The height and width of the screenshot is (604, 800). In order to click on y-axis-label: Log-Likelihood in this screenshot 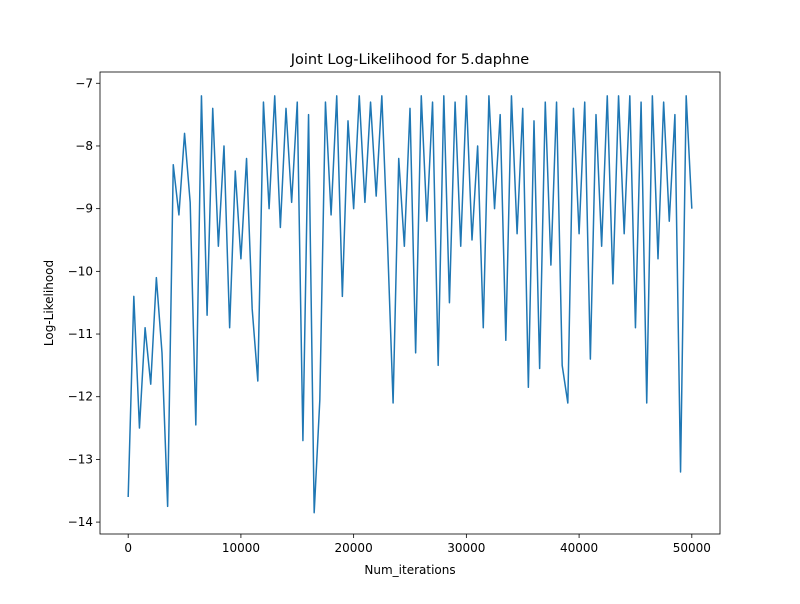, I will do `click(49, 303)`.